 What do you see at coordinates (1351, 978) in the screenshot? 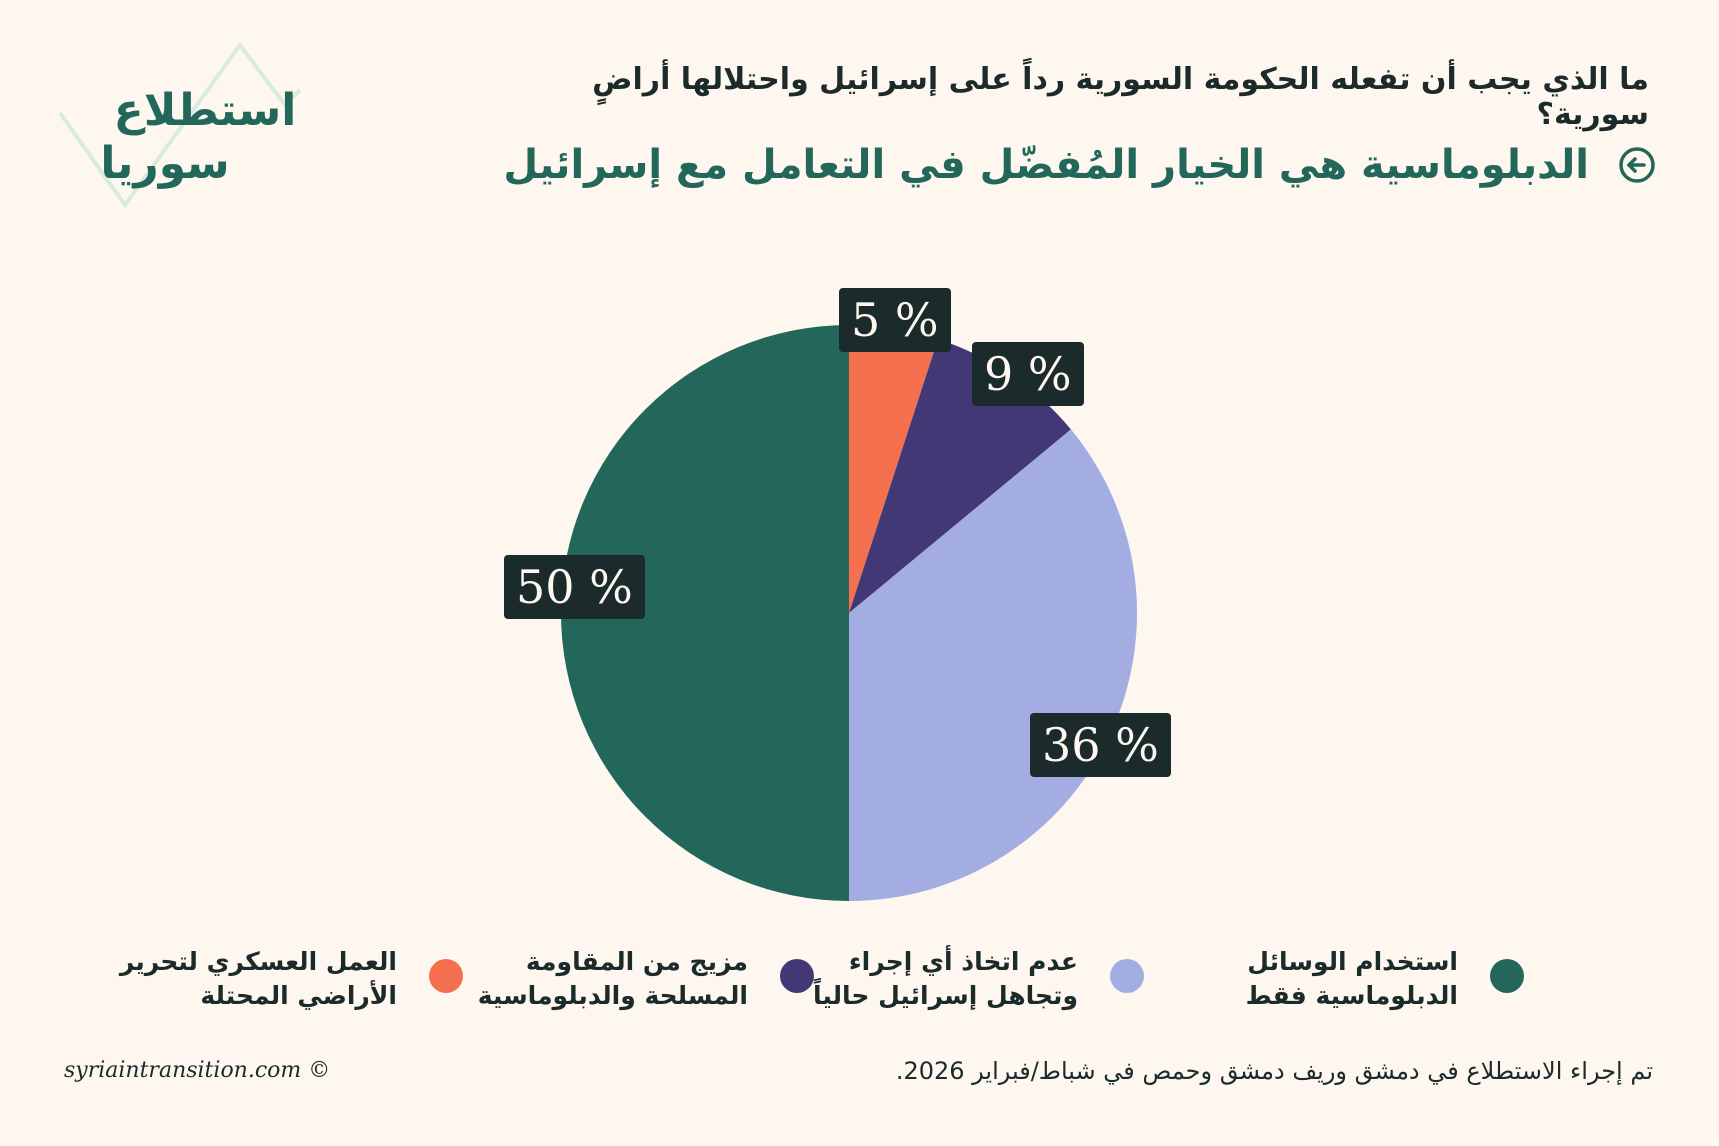
I see `legend-label: استخدام الوسائل الدبلوماسية فقط` at bounding box center [1351, 978].